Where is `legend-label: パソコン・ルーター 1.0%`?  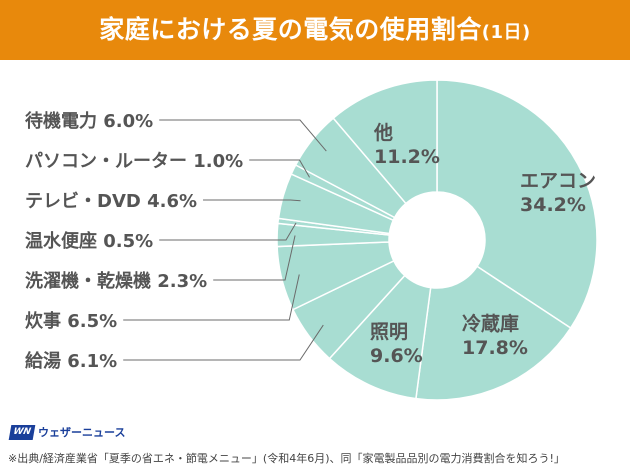
legend-label: パソコン・ルーター 1.0% is located at coordinates (134, 161).